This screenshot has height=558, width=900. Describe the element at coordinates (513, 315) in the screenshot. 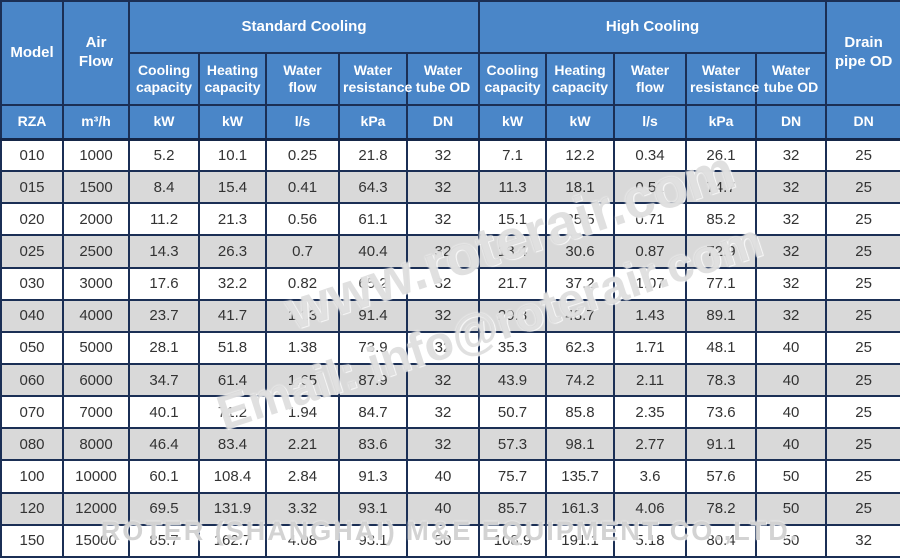

I see `table-cell: 29.8` at that location.